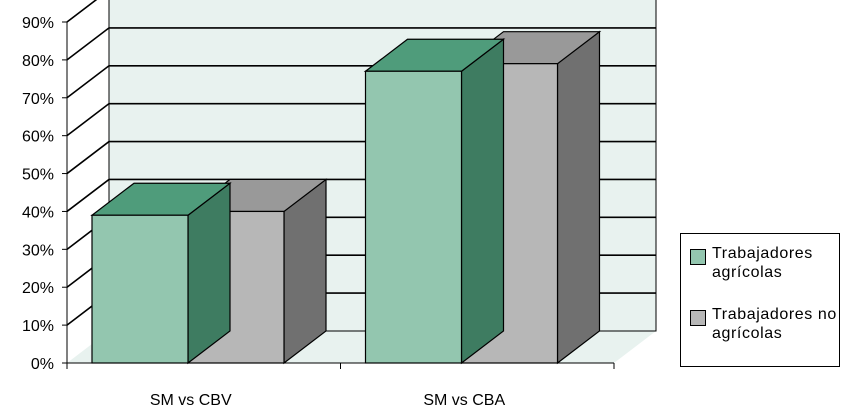 This screenshot has width=843, height=417. I want to click on legend-label-no-agricolas: Trabajadores no agrícolas, so click(774, 324).